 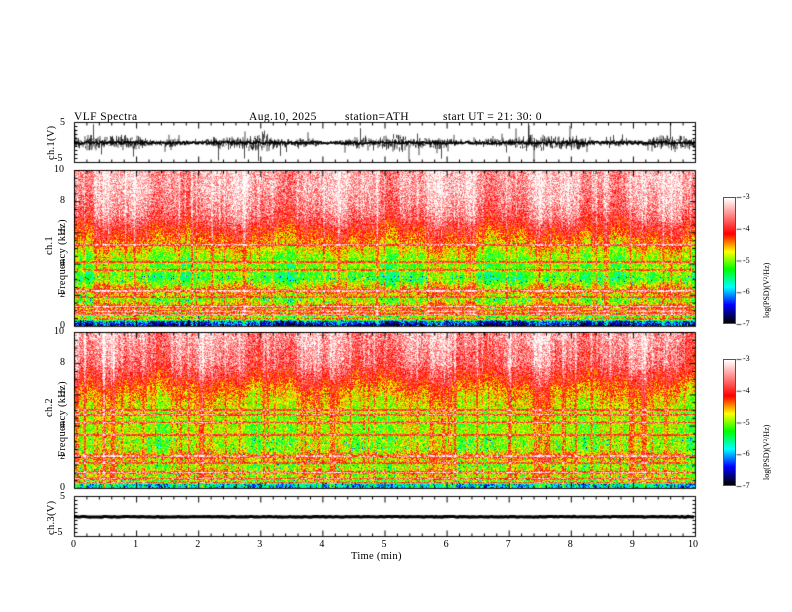 What do you see at coordinates (766, 290) in the screenshot?
I see `colorbar-ch1-label: log(PSD)(V²/Hz)` at bounding box center [766, 290].